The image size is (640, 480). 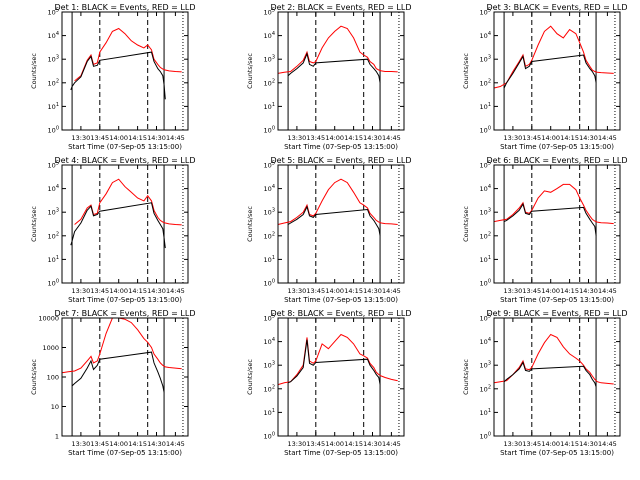 What do you see at coordinates (50, 348) in the screenshot?
I see `y-tick-label: 1000` at bounding box center [50, 348].